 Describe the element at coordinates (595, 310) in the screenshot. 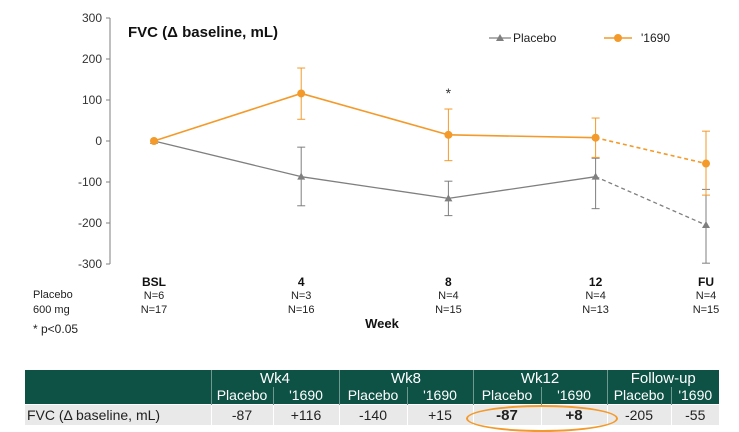

I see `n-count-active: N=13` at that location.